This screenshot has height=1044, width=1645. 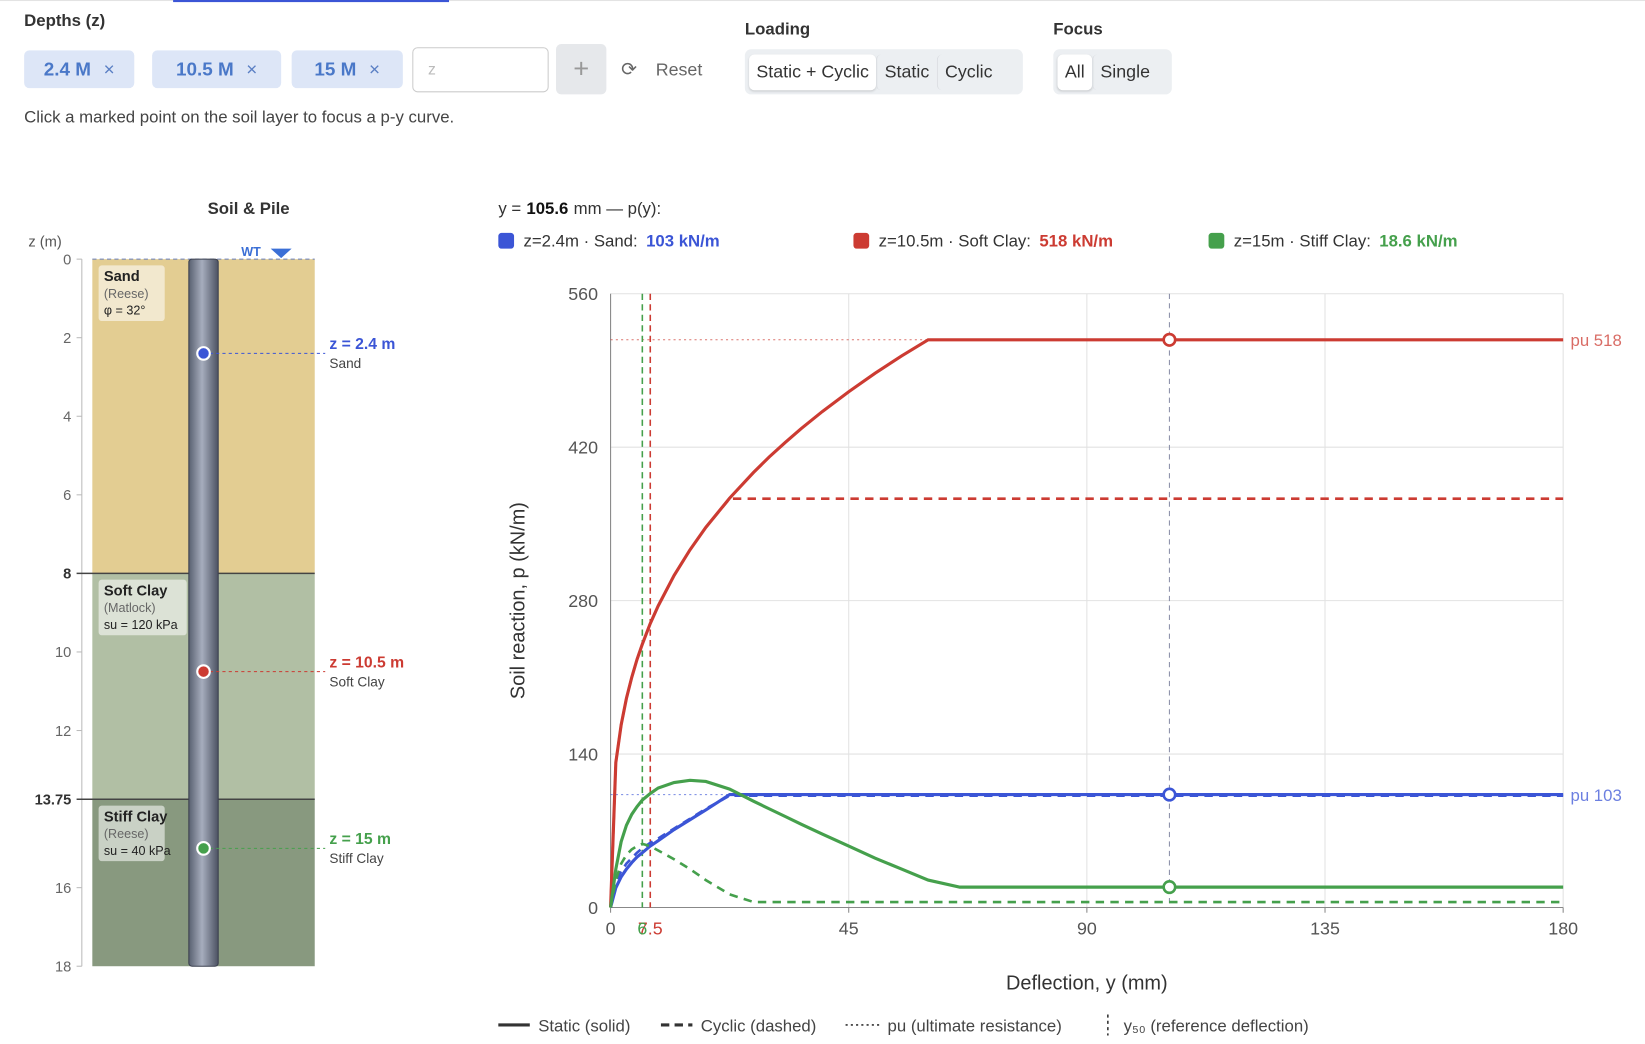 I want to click on depth-chip: 10.5 M ×, so click(x=217, y=69).